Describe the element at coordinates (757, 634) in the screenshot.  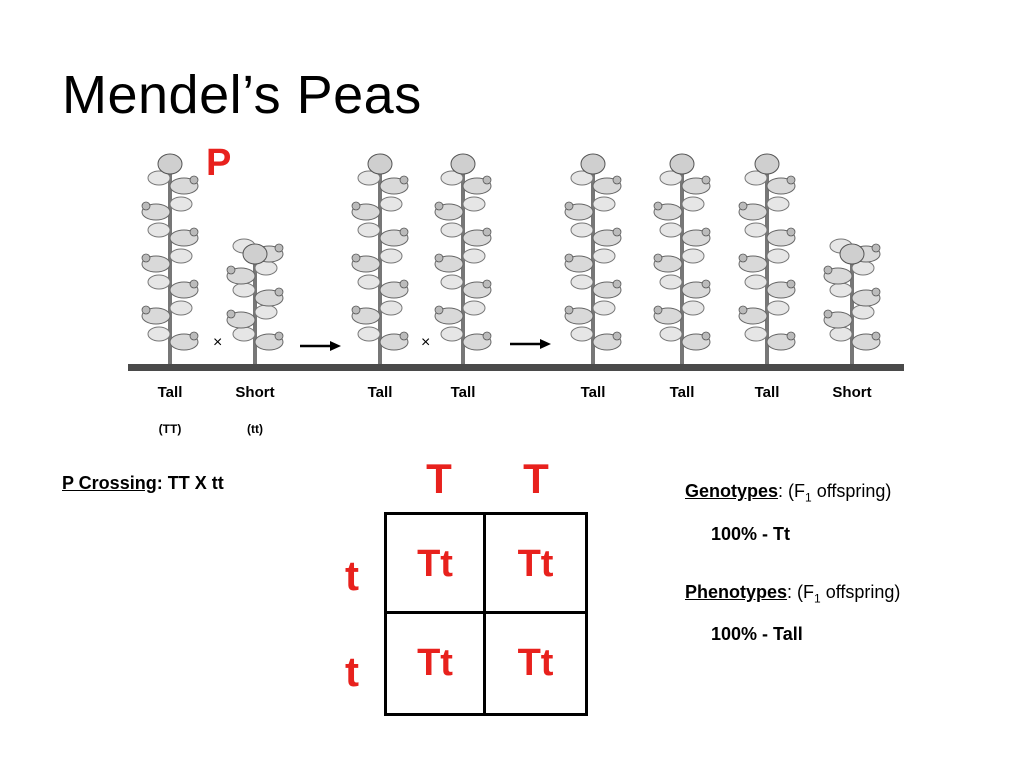
I see `phenotypes-value: 100% - Tall` at that location.